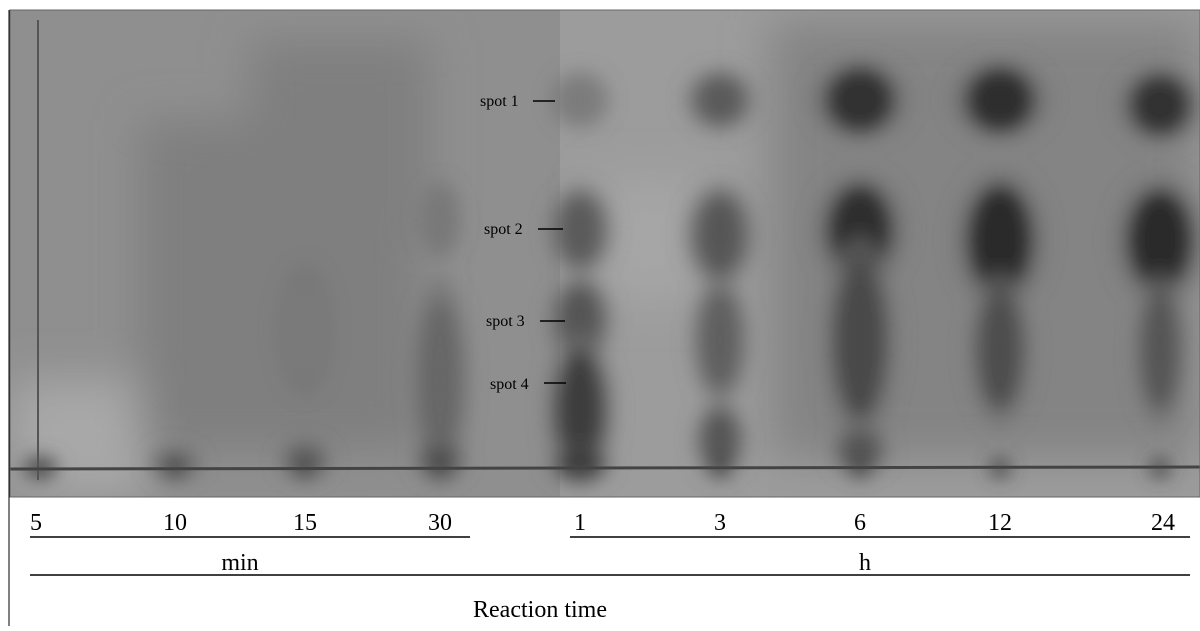 The image size is (1200, 631). Describe the element at coordinates (505, 321) in the screenshot. I see `spot-label: spot 3` at that location.